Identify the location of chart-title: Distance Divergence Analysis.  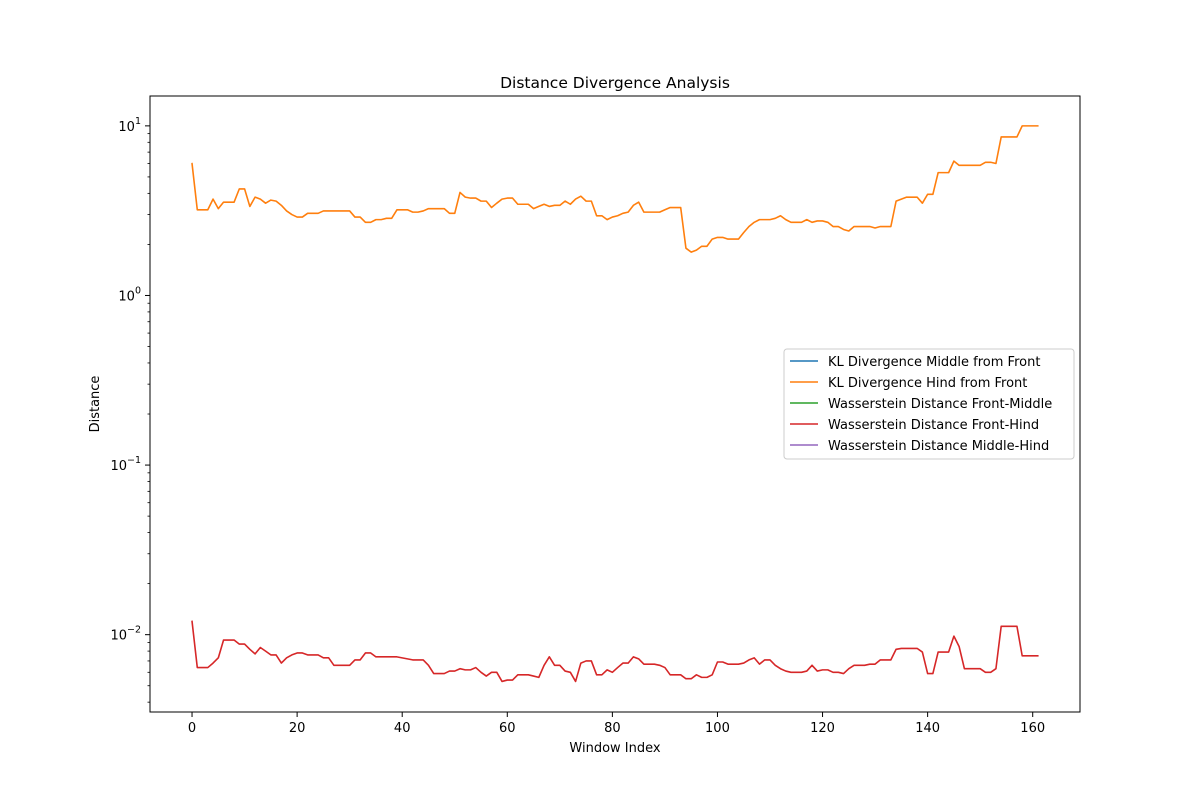
(615, 83).